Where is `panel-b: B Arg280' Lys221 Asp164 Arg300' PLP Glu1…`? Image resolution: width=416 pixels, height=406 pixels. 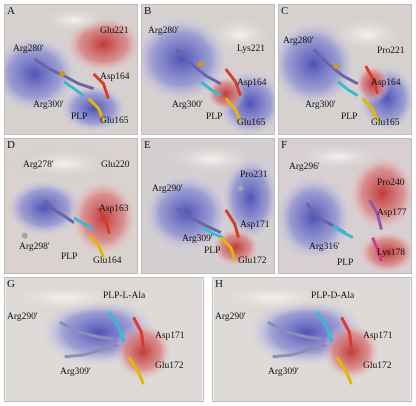 panel-b: B Arg280' Lys221 Asp164 Arg300' PLP Glu1… is located at coordinates (208, 69).